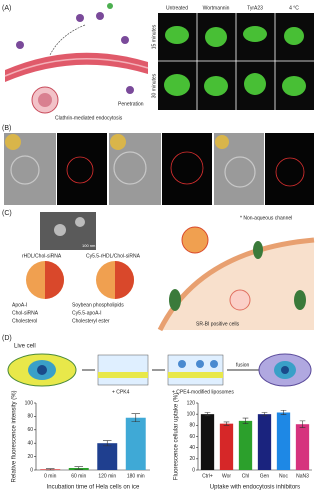 This screenshot has width=320, height=500. I want to click on x-tick-label: 180 min, so click(136, 476).